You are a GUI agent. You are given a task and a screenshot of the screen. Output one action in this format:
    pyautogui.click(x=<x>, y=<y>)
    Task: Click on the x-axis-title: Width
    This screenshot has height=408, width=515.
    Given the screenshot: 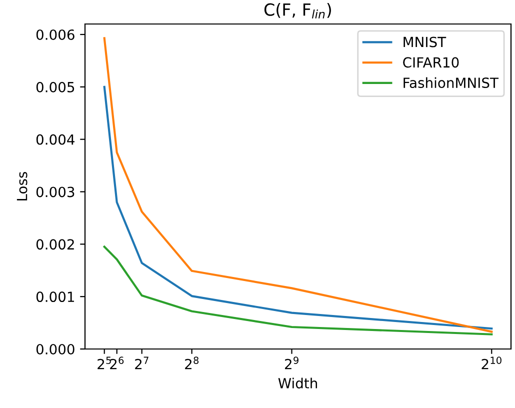 What is the action you would take?
    pyautogui.click(x=297, y=383)
    